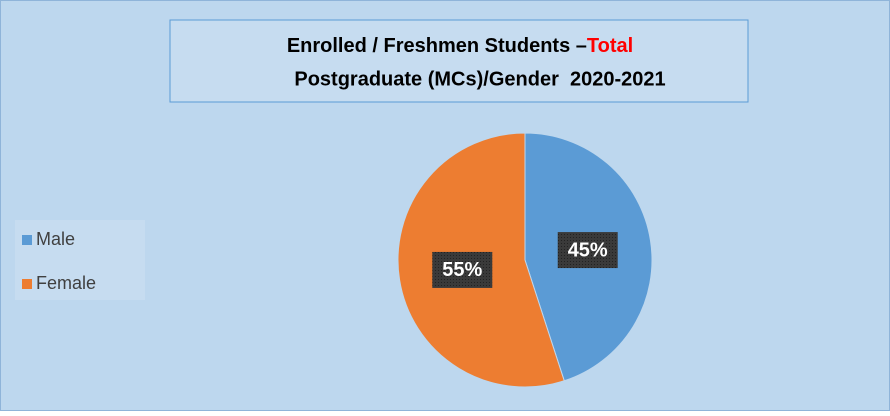  Describe the element at coordinates (610, 46) in the screenshot. I see `title-part: Total` at that location.